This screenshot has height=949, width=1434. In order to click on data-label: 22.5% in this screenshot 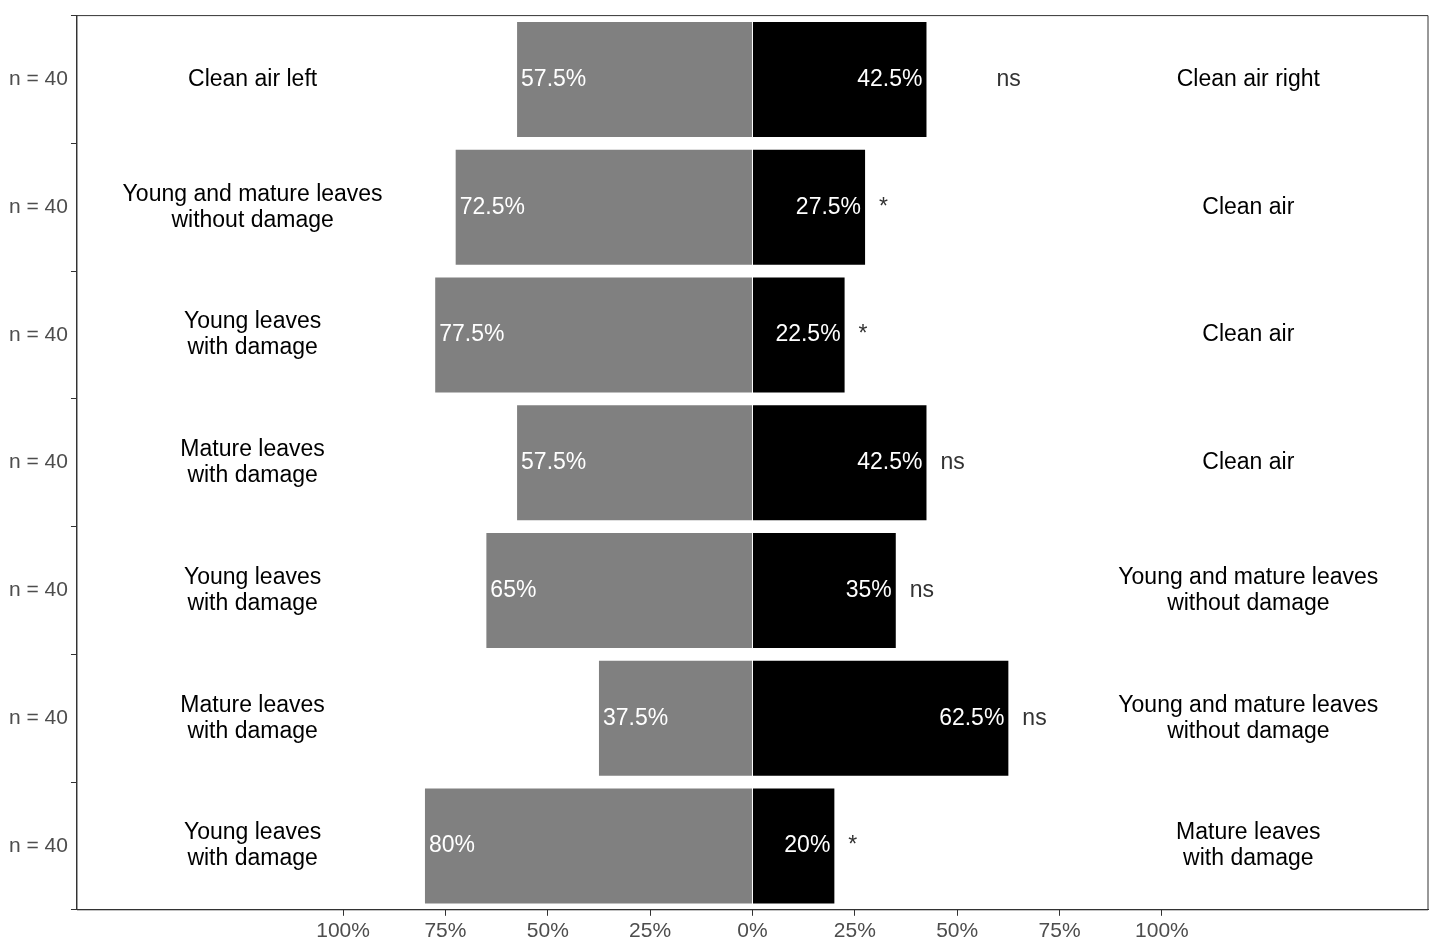, I will do `click(808, 333)`.